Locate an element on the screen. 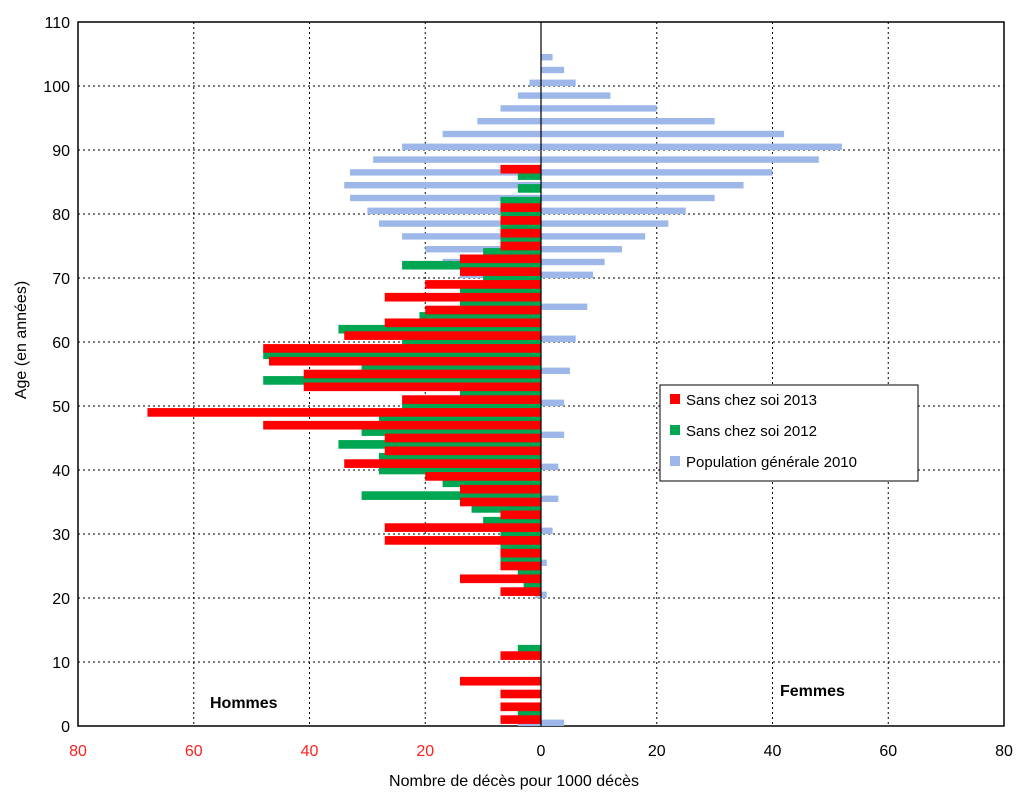  y-tick-label: 50 is located at coordinates (61, 407).